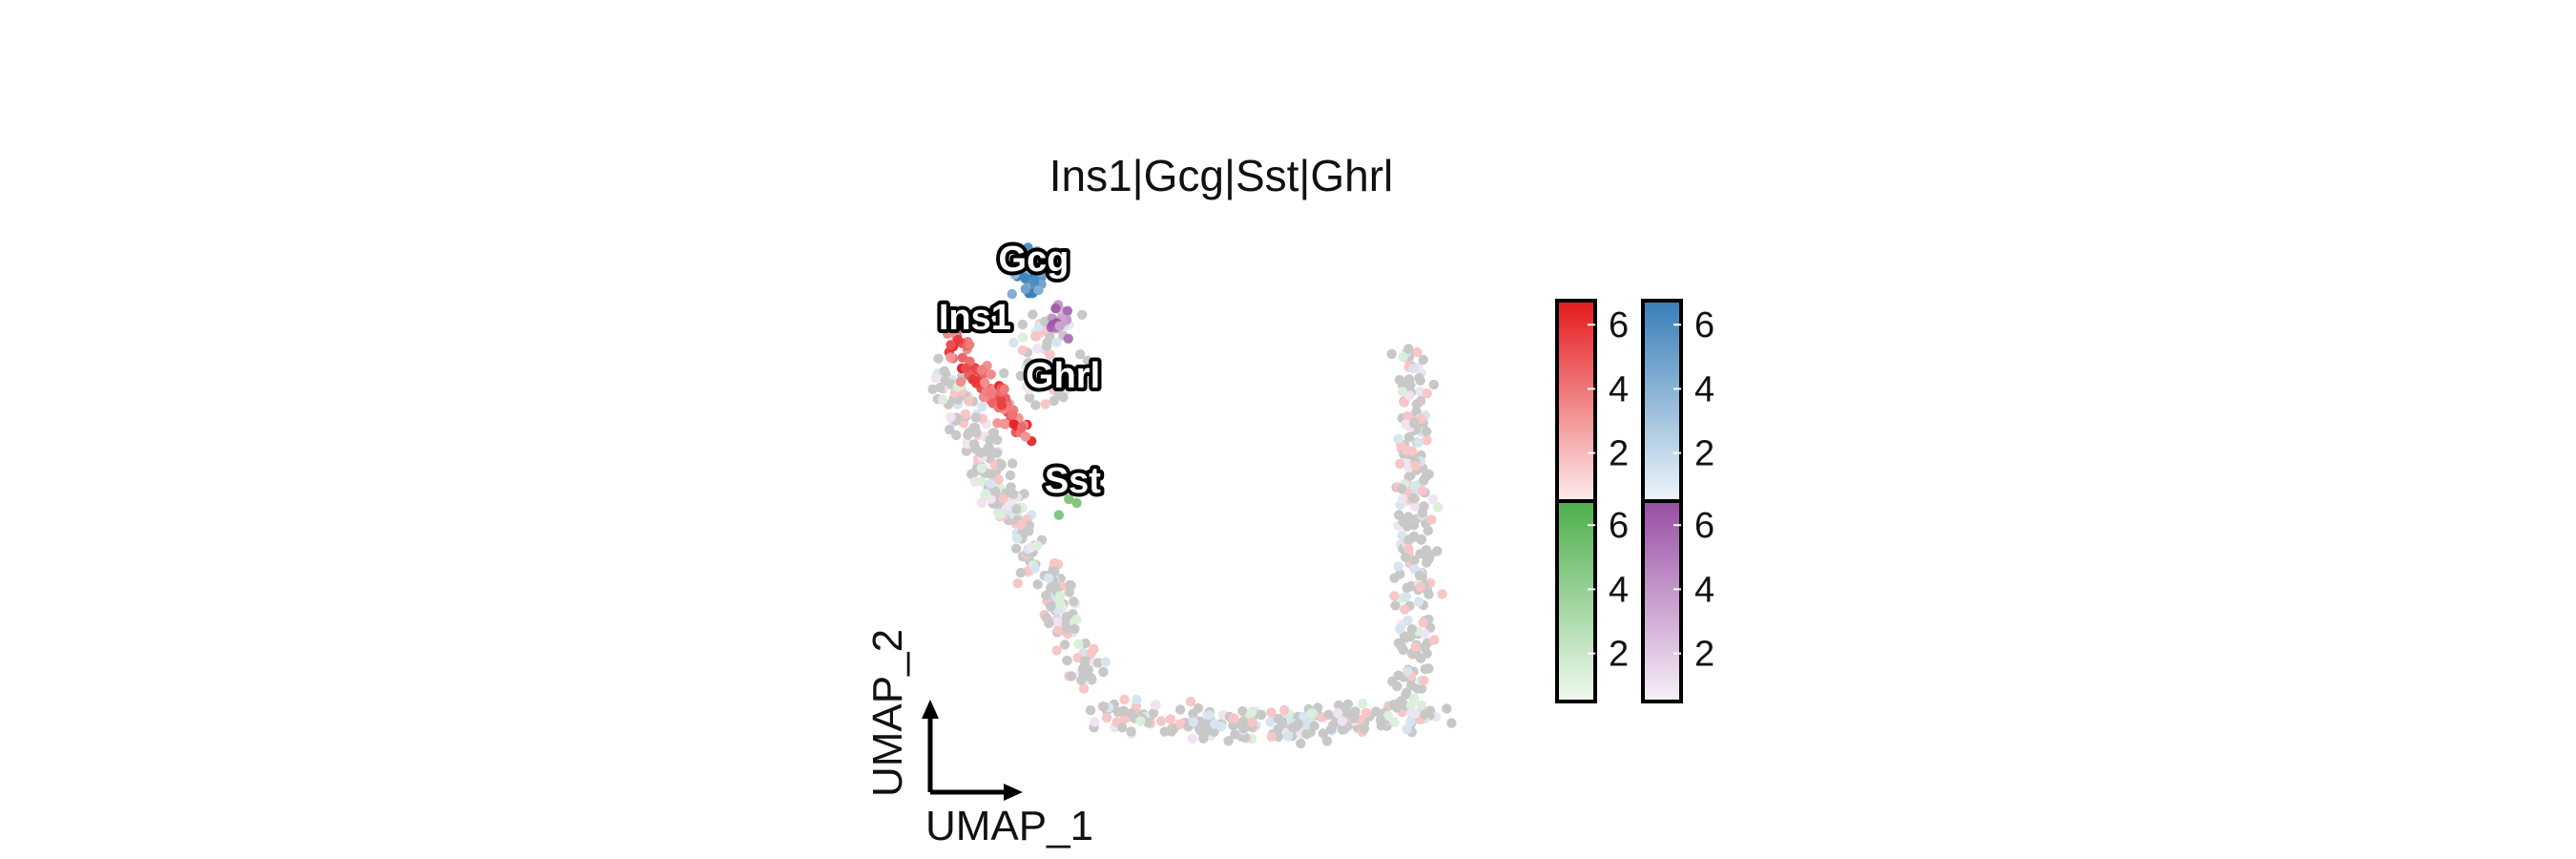 The height and width of the screenshot is (859, 2576). What do you see at coordinates (930, 709) in the screenshot?
I see `y-arrow-head` at bounding box center [930, 709].